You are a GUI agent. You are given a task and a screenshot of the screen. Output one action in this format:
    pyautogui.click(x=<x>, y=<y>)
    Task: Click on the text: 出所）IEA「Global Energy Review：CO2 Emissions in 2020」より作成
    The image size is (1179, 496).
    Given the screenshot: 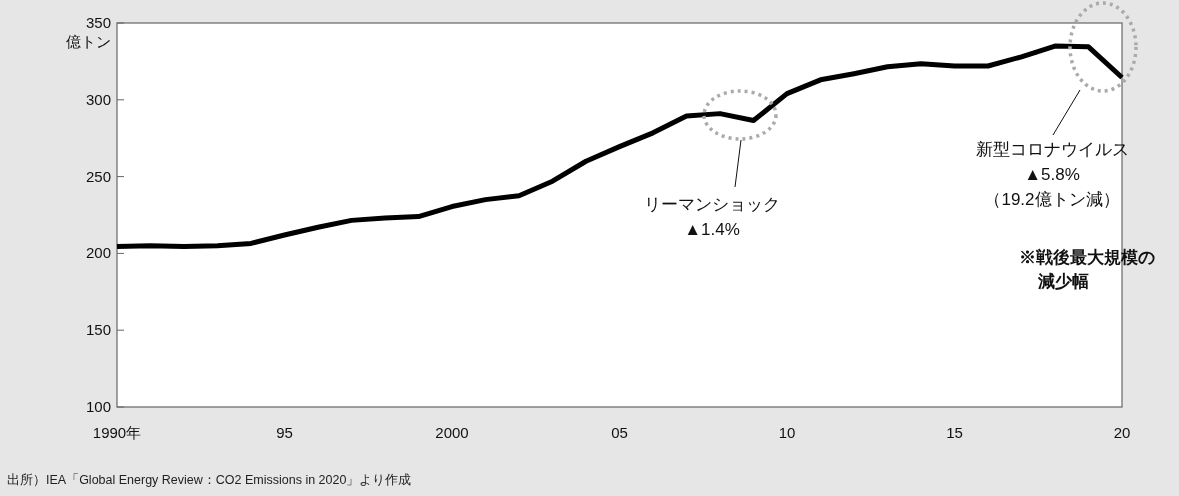 What is the action you would take?
    pyautogui.click(x=209, y=480)
    